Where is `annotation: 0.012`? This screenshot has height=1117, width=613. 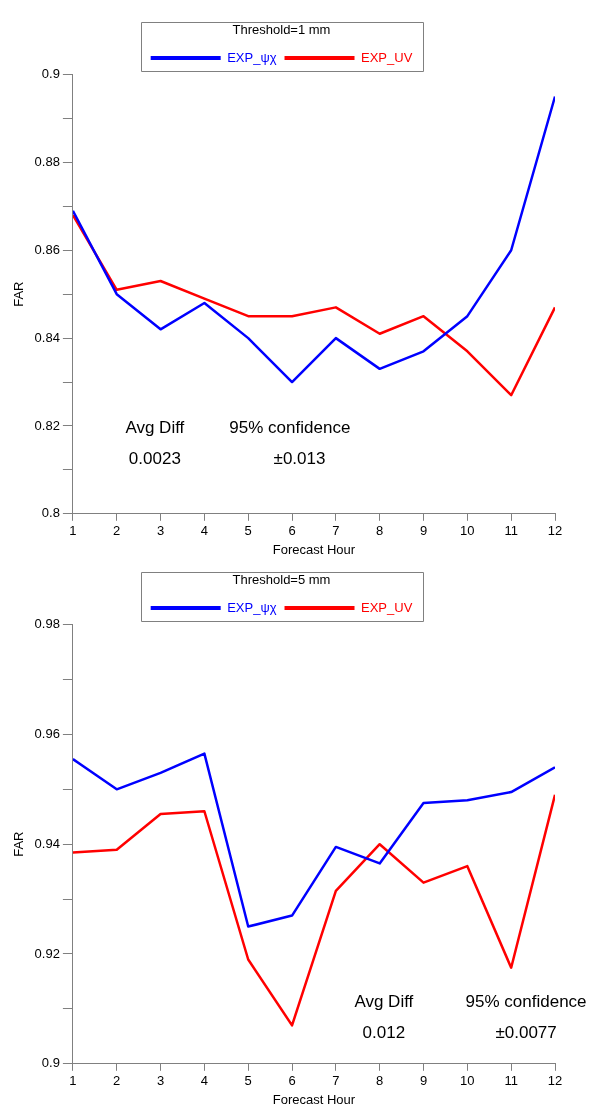
annotation: 0.012 is located at coordinates (384, 1032).